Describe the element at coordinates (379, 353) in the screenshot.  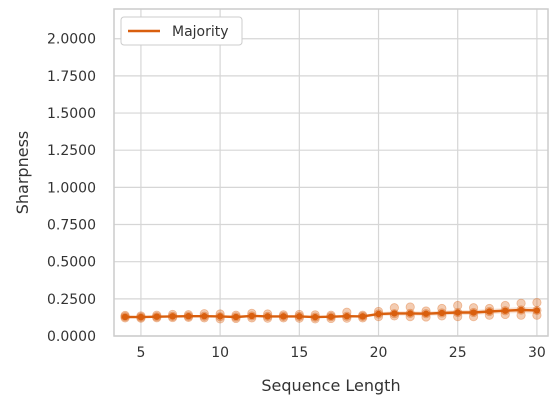
I see `x-tick-label: 20` at that location.